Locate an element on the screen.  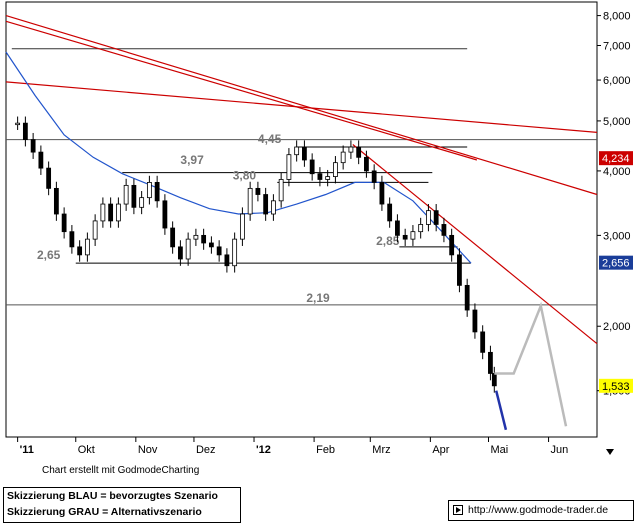
x-tick-label: Dez is located at coordinates (206, 450).